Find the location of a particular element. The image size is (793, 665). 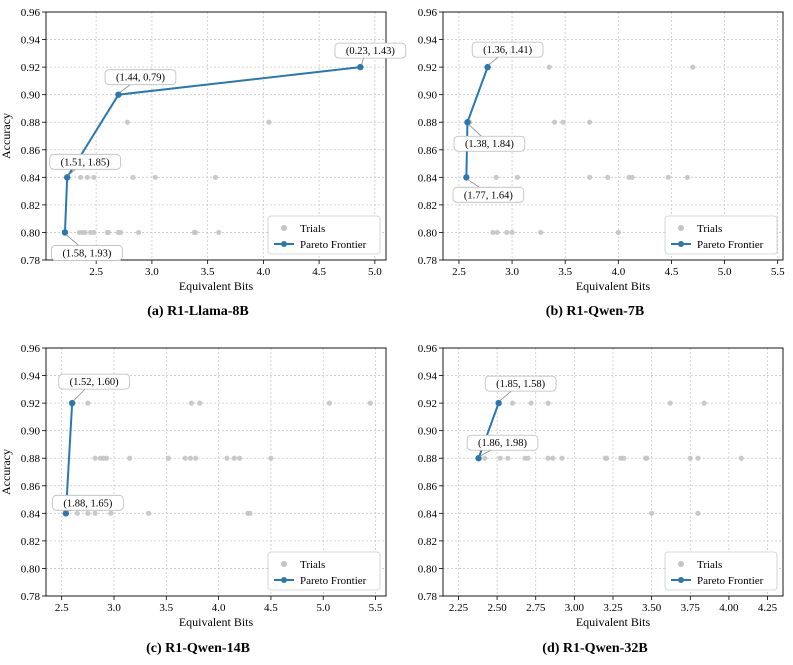

x-tick-label: 4.25 is located at coordinates (768, 608).